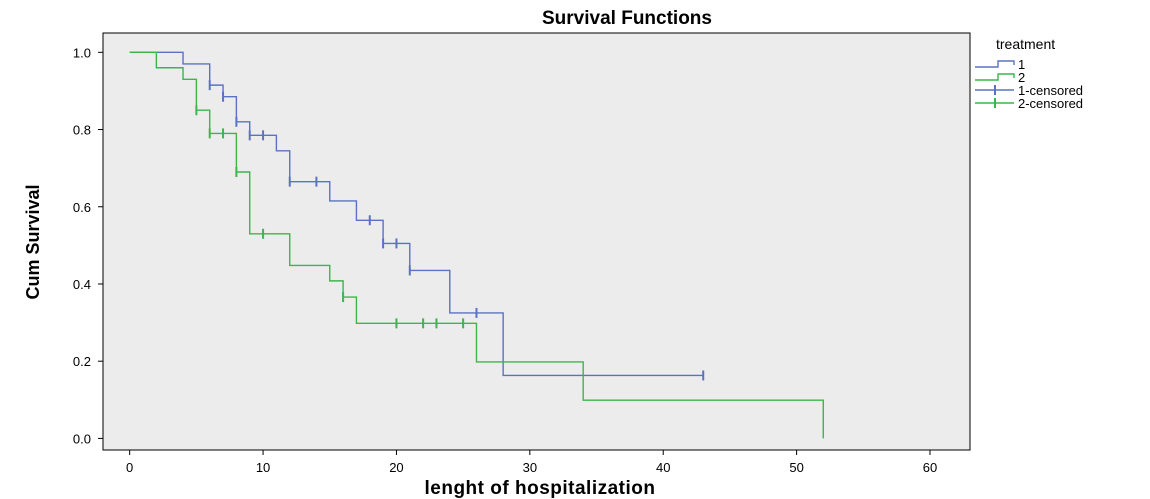 The image size is (1150, 499). I want to click on legend-item: 2-censored, so click(1029, 103).